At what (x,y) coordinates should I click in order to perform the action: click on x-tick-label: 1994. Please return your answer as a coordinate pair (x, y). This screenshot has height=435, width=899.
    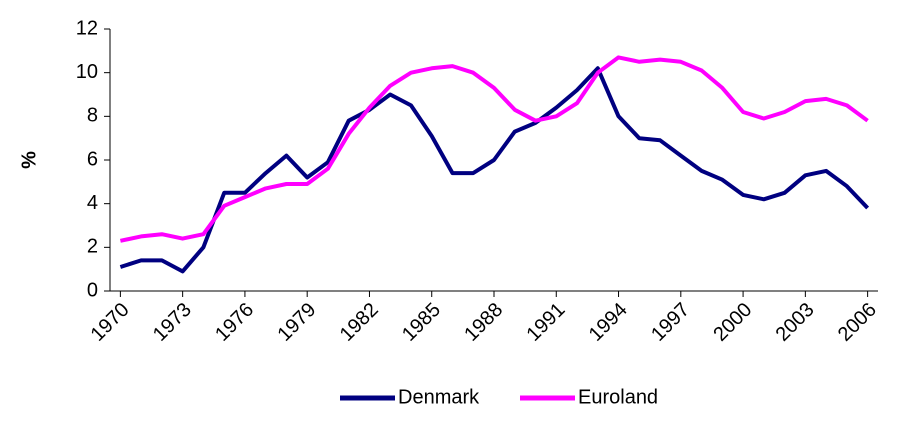
    Looking at the image, I should click on (608, 322).